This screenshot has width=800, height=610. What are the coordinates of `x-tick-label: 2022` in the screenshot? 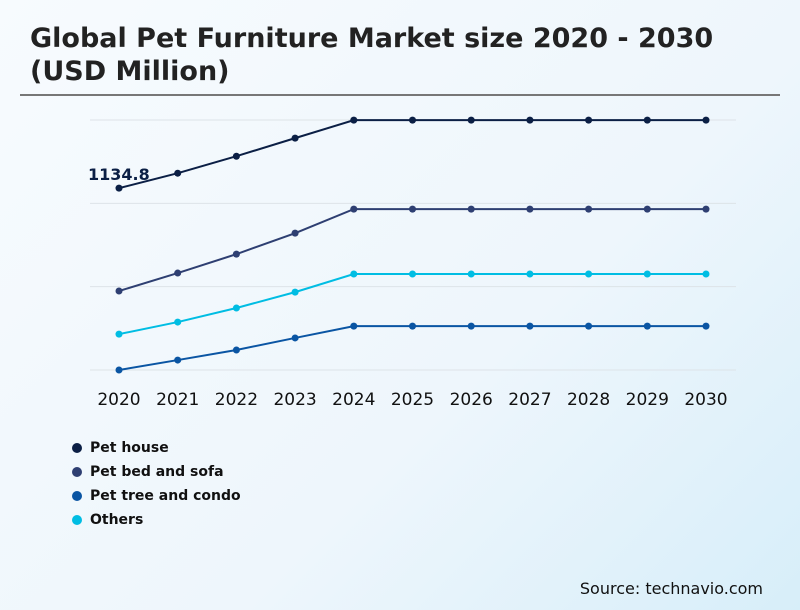 It's located at (236, 400).